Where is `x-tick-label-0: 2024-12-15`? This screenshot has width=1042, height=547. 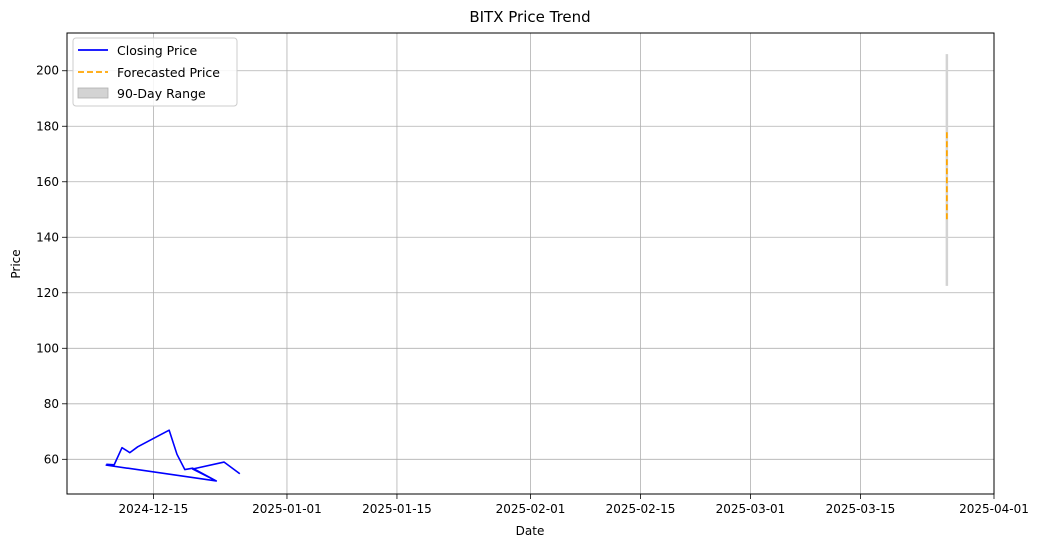
x-tick-label-0: 2024-12-15 is located at coordinates (154, 509).